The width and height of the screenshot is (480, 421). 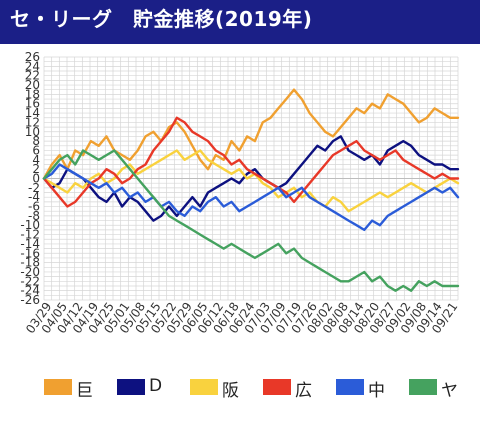 What do you see at coordinates (376, 391) in the screenshot?
I see `legend-label: 中` at bounding box center [376, 391].